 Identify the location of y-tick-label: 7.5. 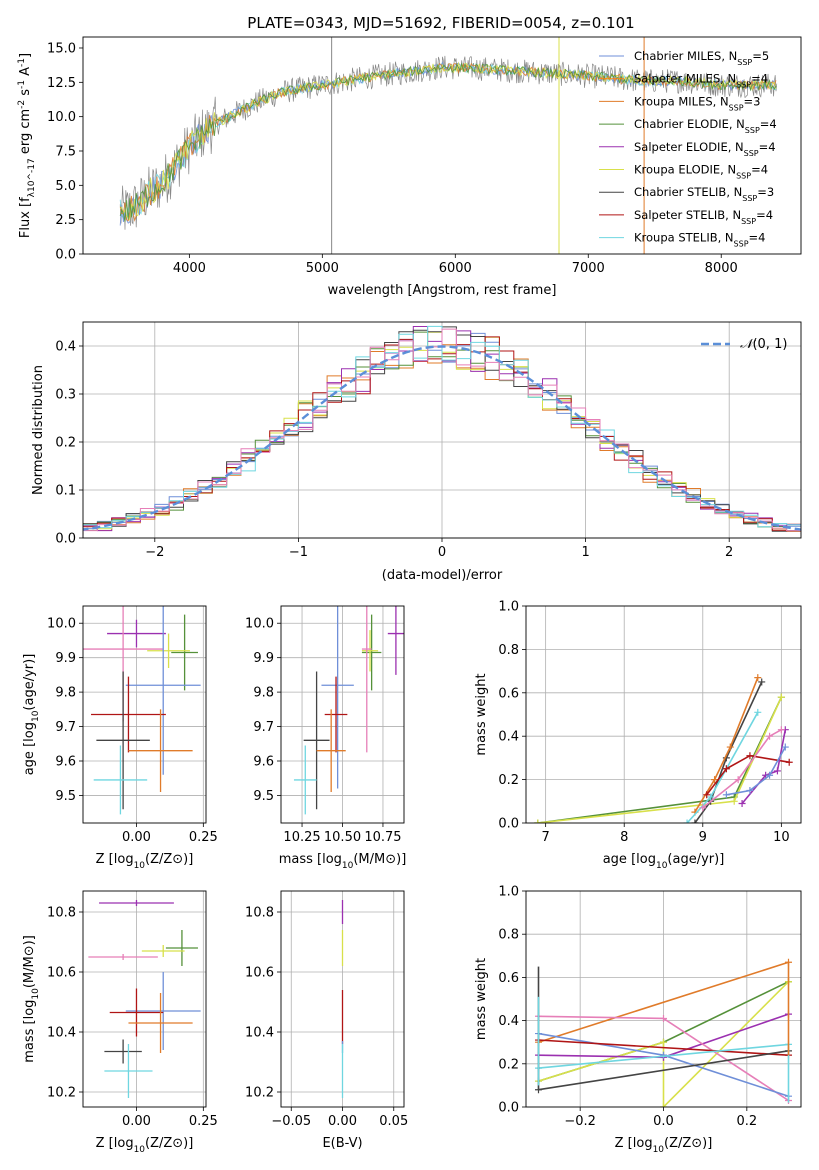
(65, 151).